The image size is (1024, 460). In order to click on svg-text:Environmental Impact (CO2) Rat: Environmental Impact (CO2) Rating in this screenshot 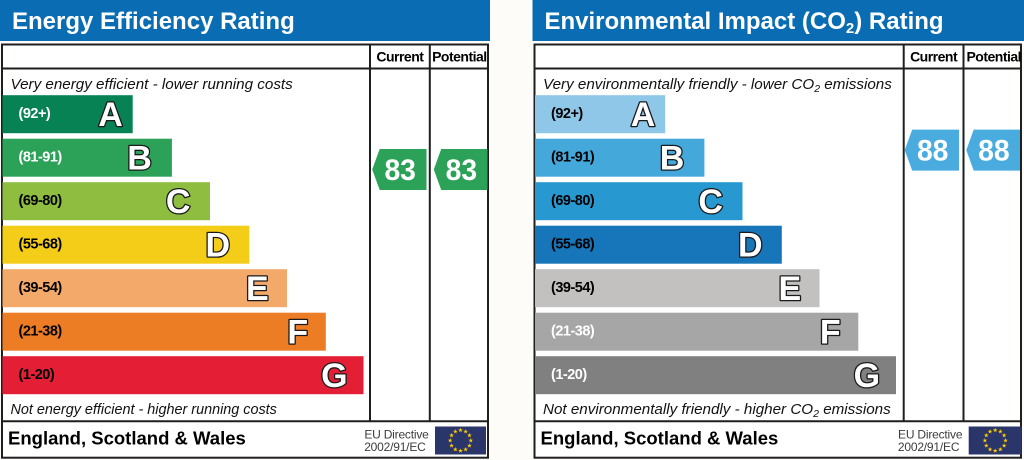, I will do `click(744, 22)`.